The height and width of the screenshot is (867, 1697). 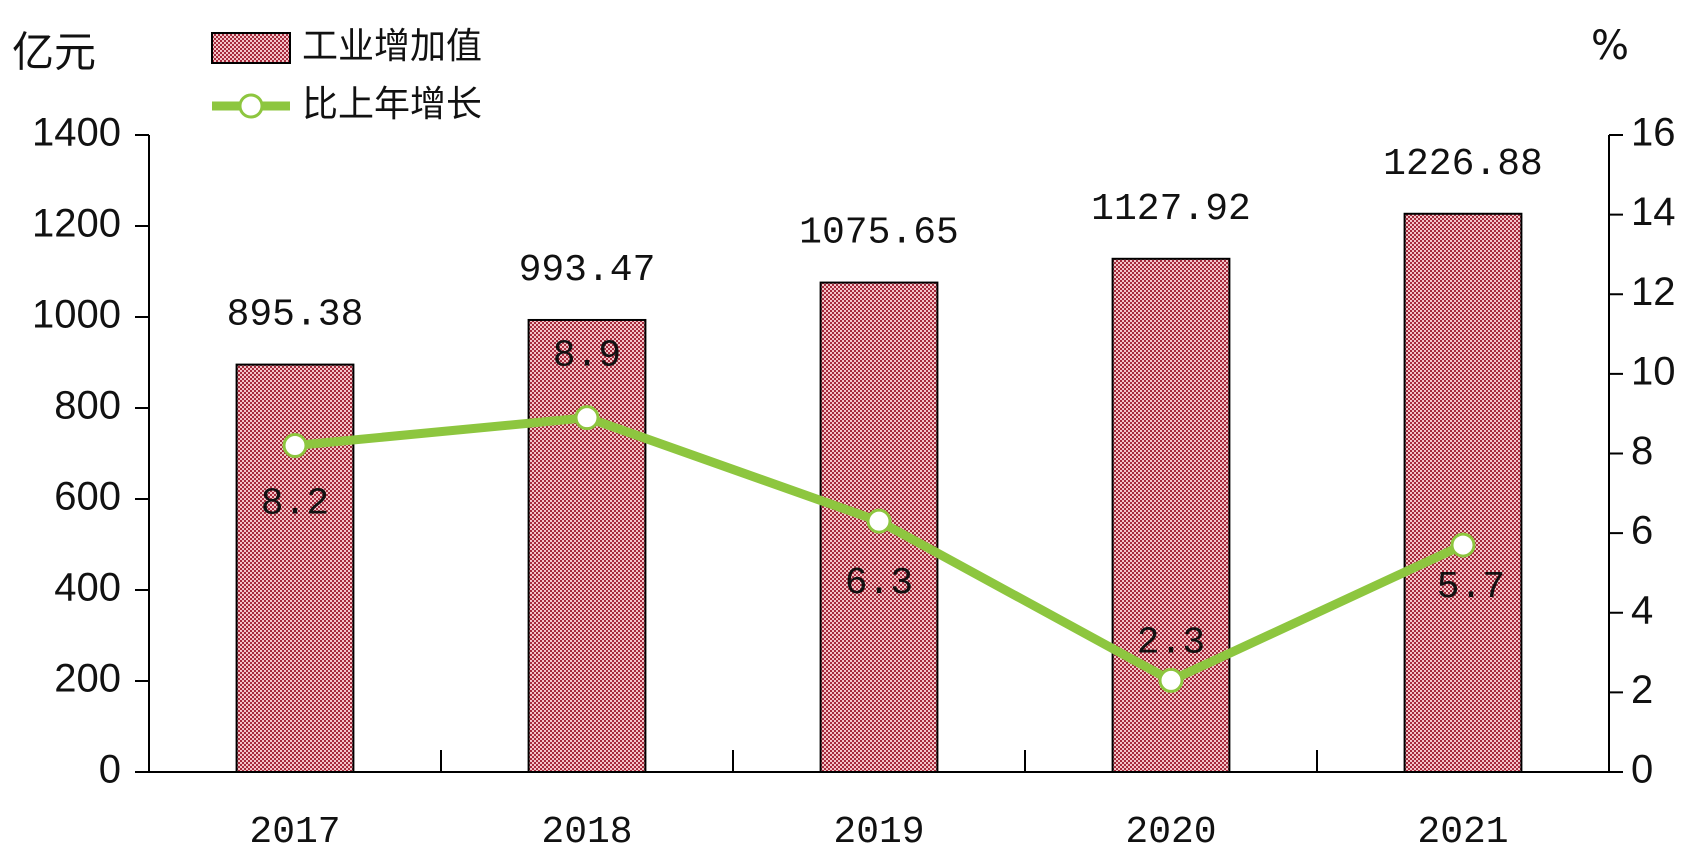 I want to click on y2-tick-label: 16, so click(x=1653, y=133).